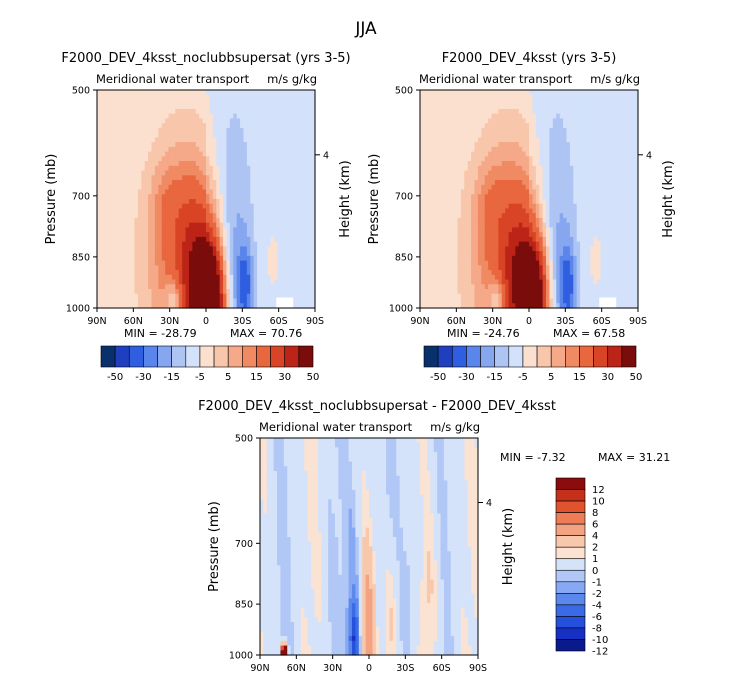 The width and height of the screenshot is (733, 678). I want to click on panel1-colorbar-label: 15, so click(256, 377).